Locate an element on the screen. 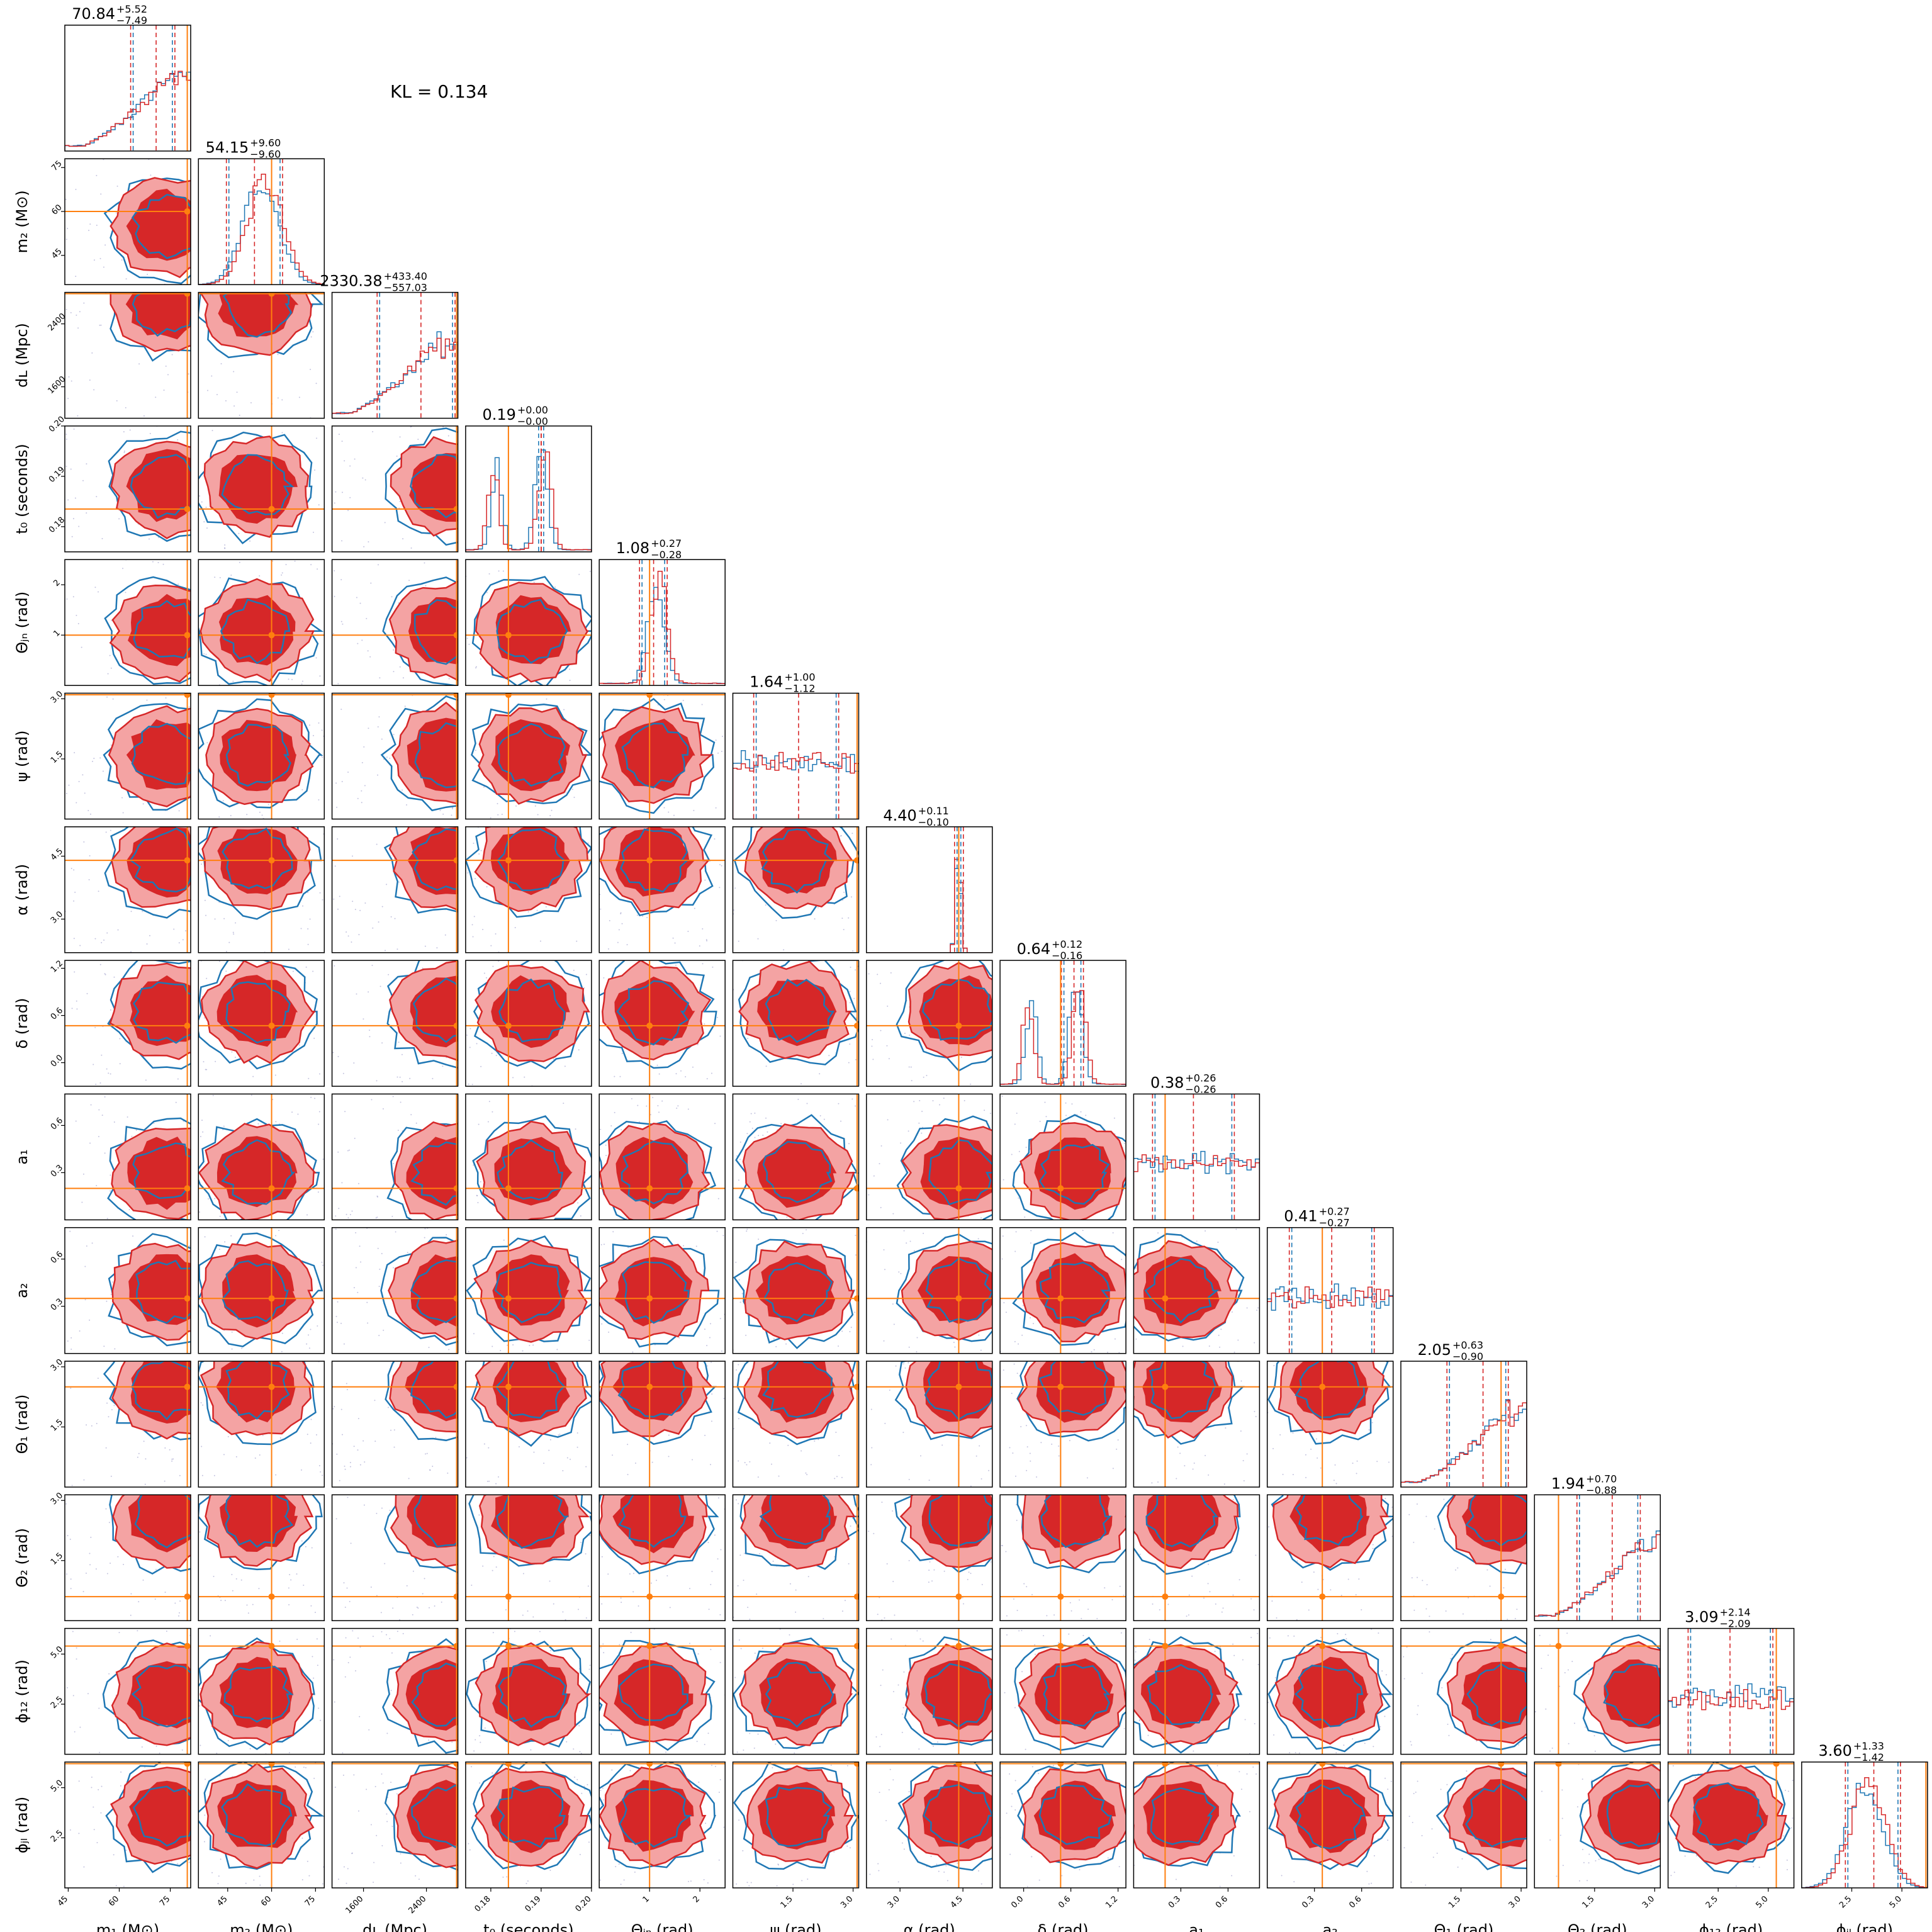  hist-panel-6: 4.40 +0.11−0.10 is located at coordinates (929, 879).